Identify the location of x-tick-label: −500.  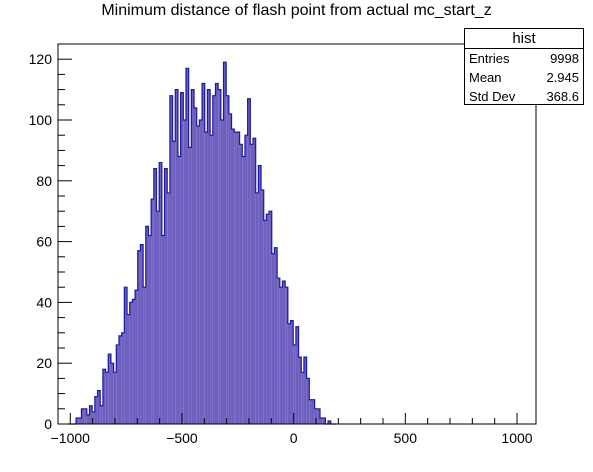
(182, 438).